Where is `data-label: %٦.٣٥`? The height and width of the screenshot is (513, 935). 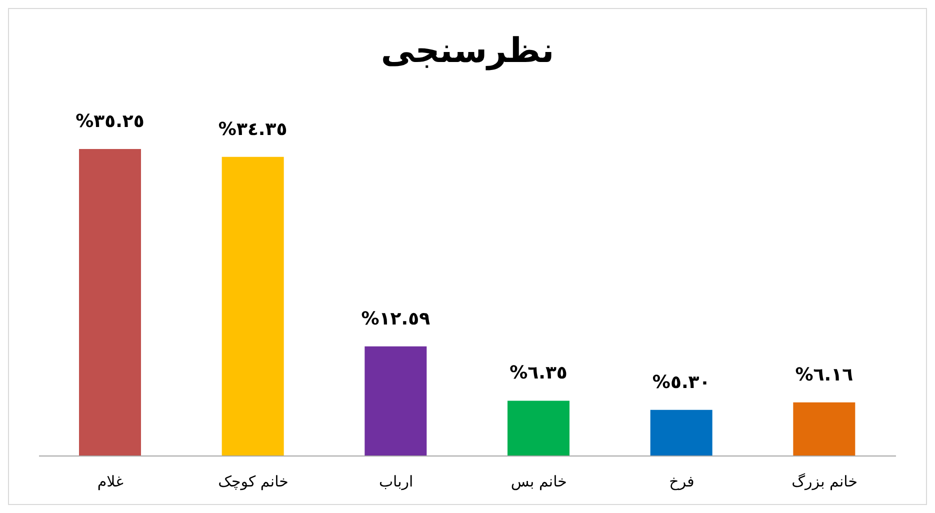 data-label: %٦.٣٥ is located at coordinates (539, 373).